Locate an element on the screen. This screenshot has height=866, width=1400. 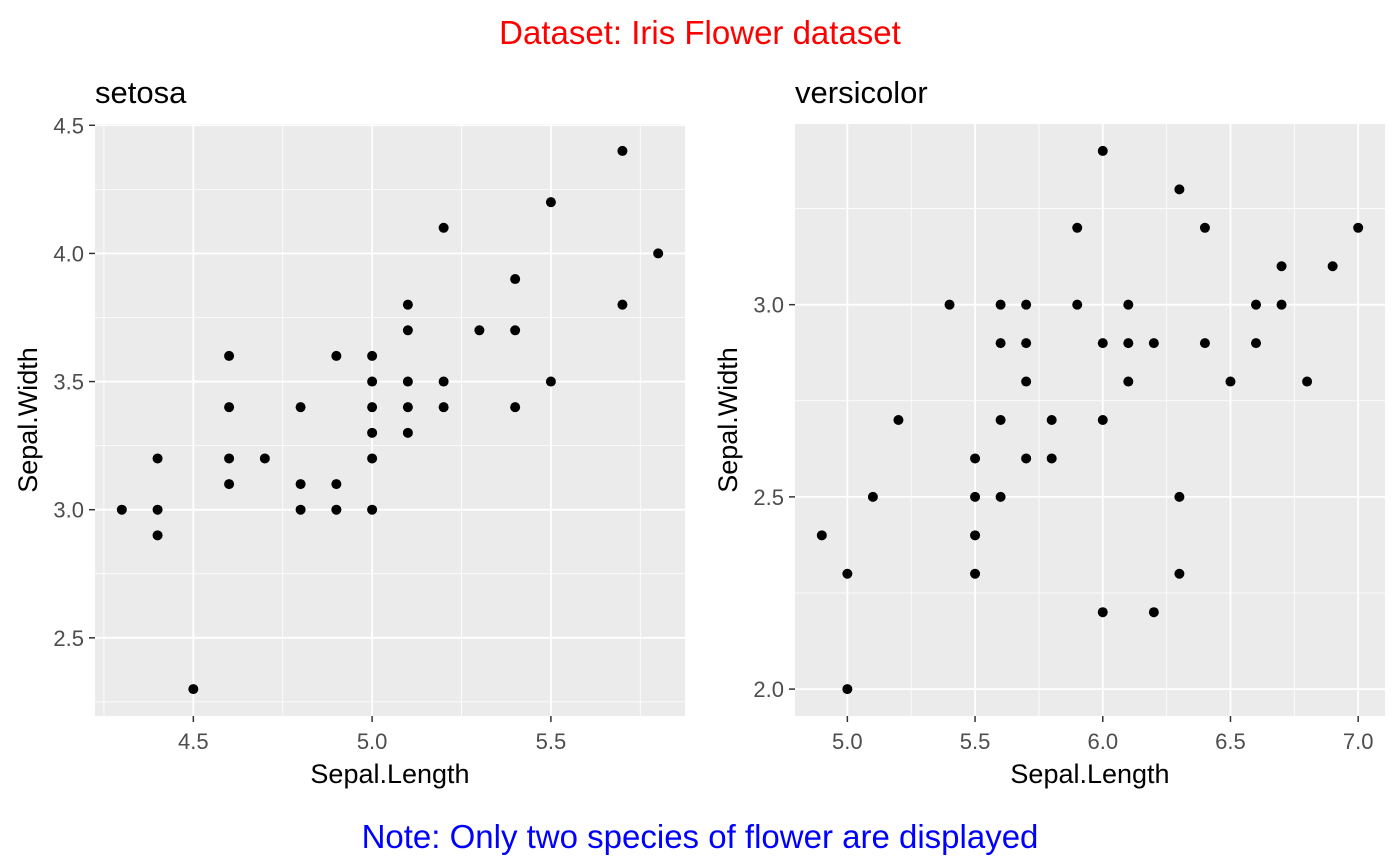
y-tick-label: 4.5 is located at coordinates (68, 125).